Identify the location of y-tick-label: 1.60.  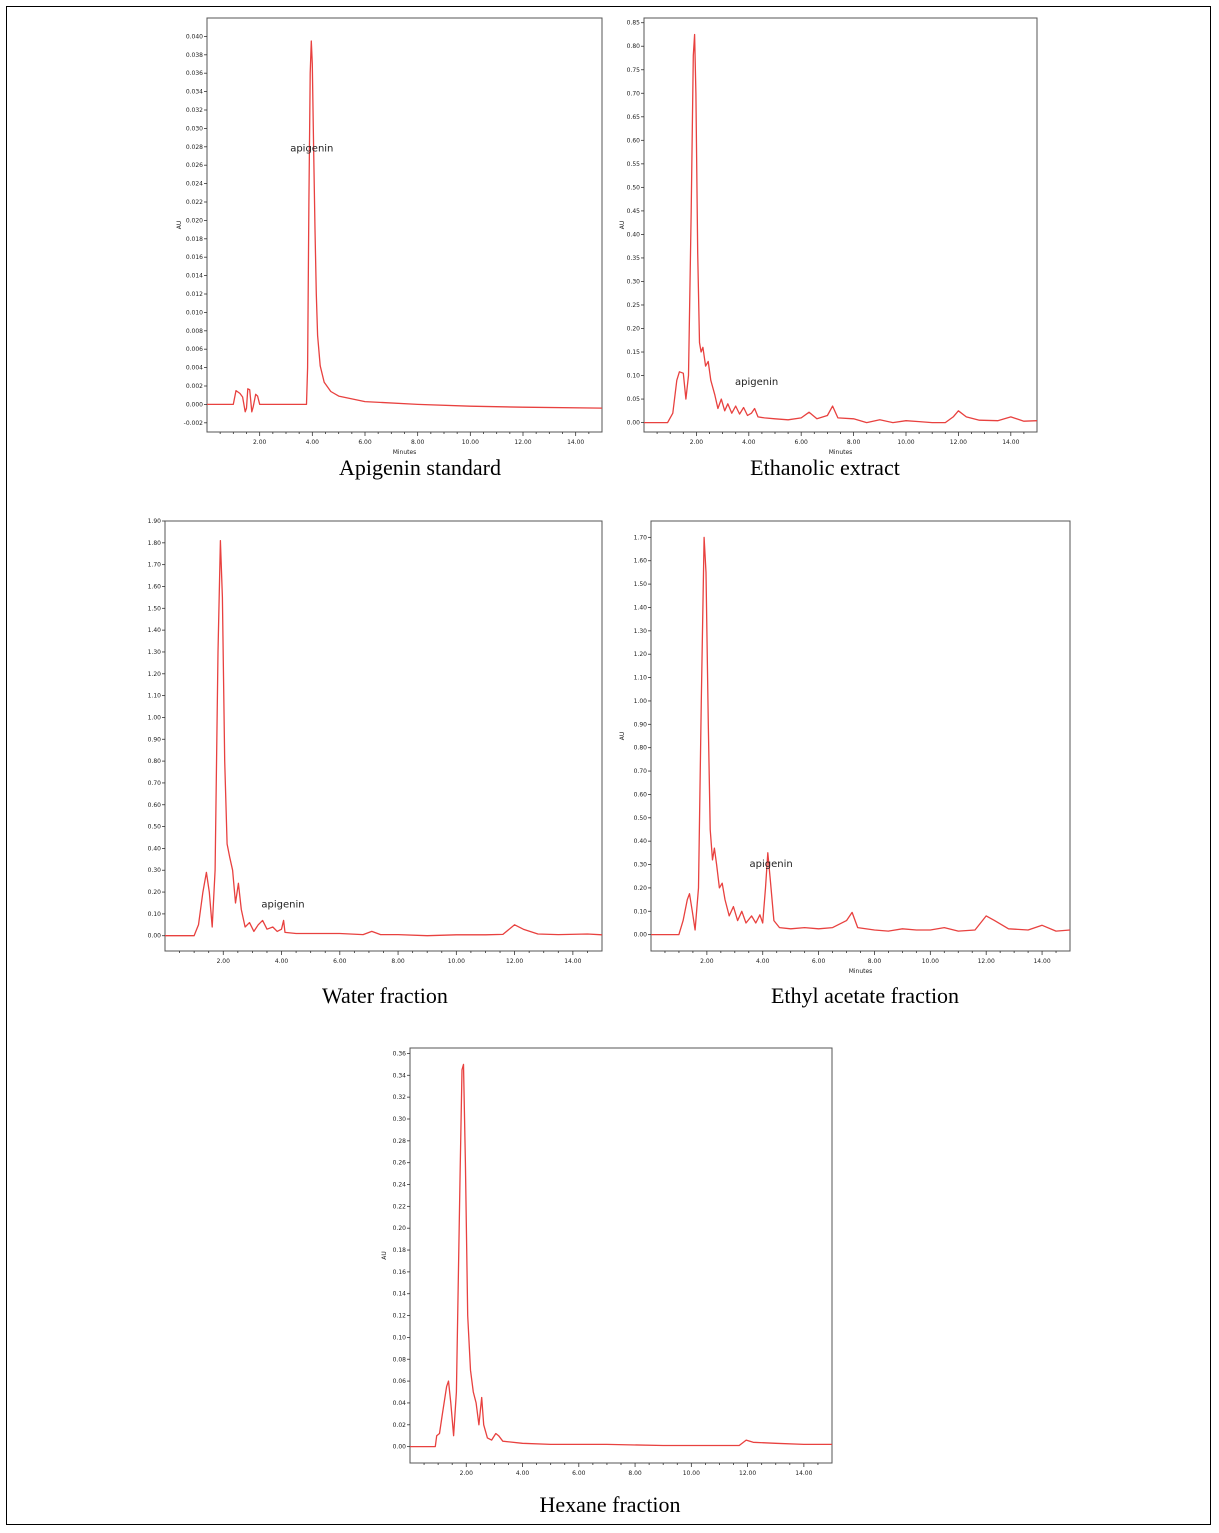
(641, 561).